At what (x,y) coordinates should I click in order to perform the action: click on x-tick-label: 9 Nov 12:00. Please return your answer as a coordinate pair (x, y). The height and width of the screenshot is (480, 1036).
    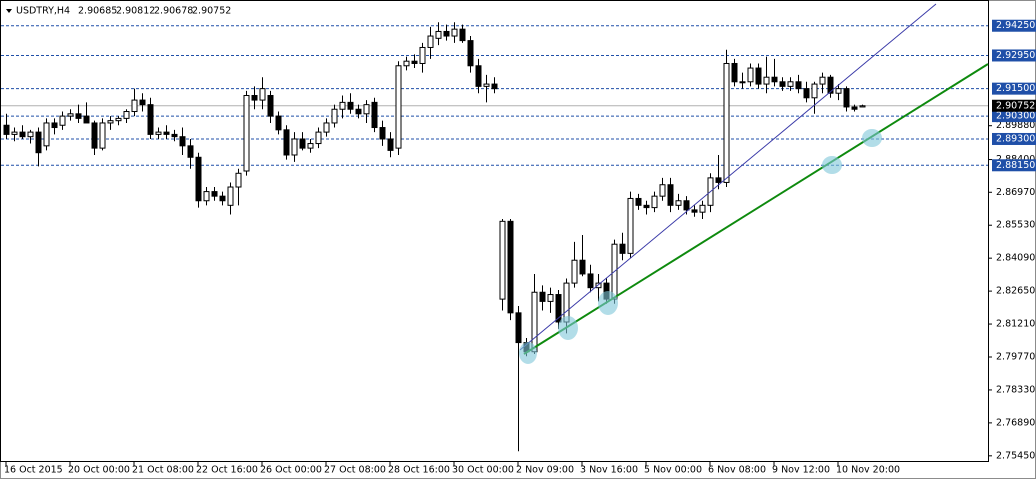
    Looking at the image, I should click on (801, 470).